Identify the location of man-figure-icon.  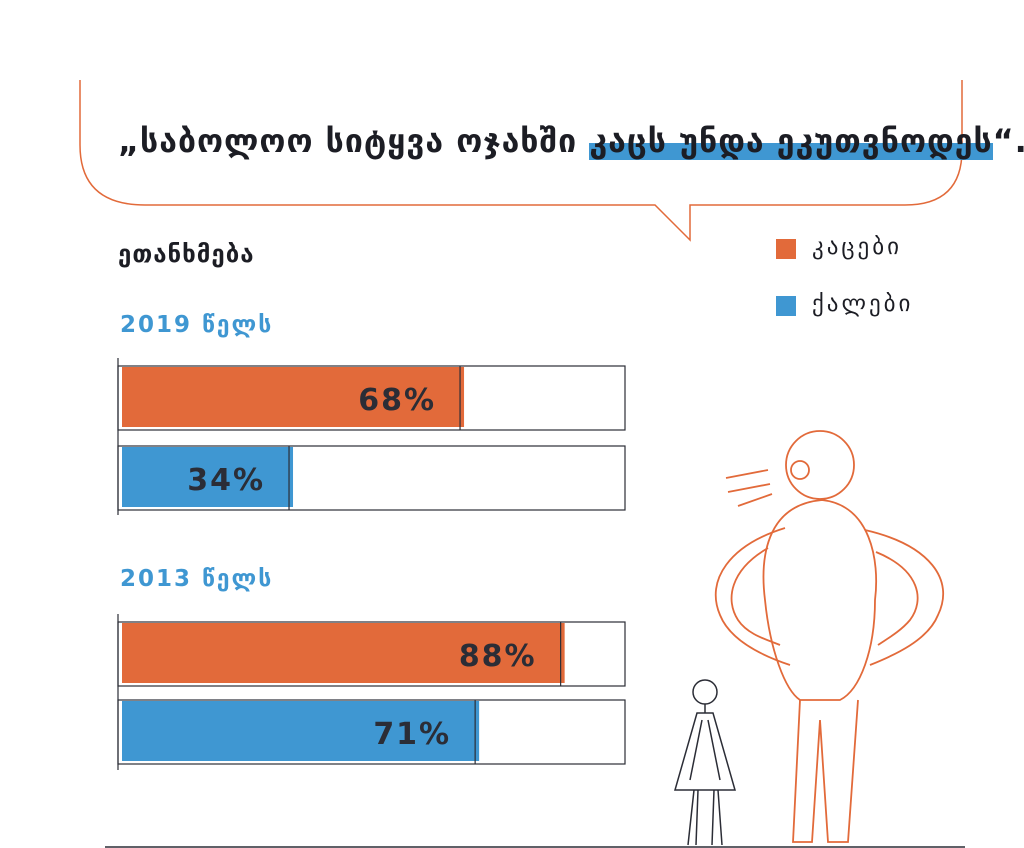
(829, 636).